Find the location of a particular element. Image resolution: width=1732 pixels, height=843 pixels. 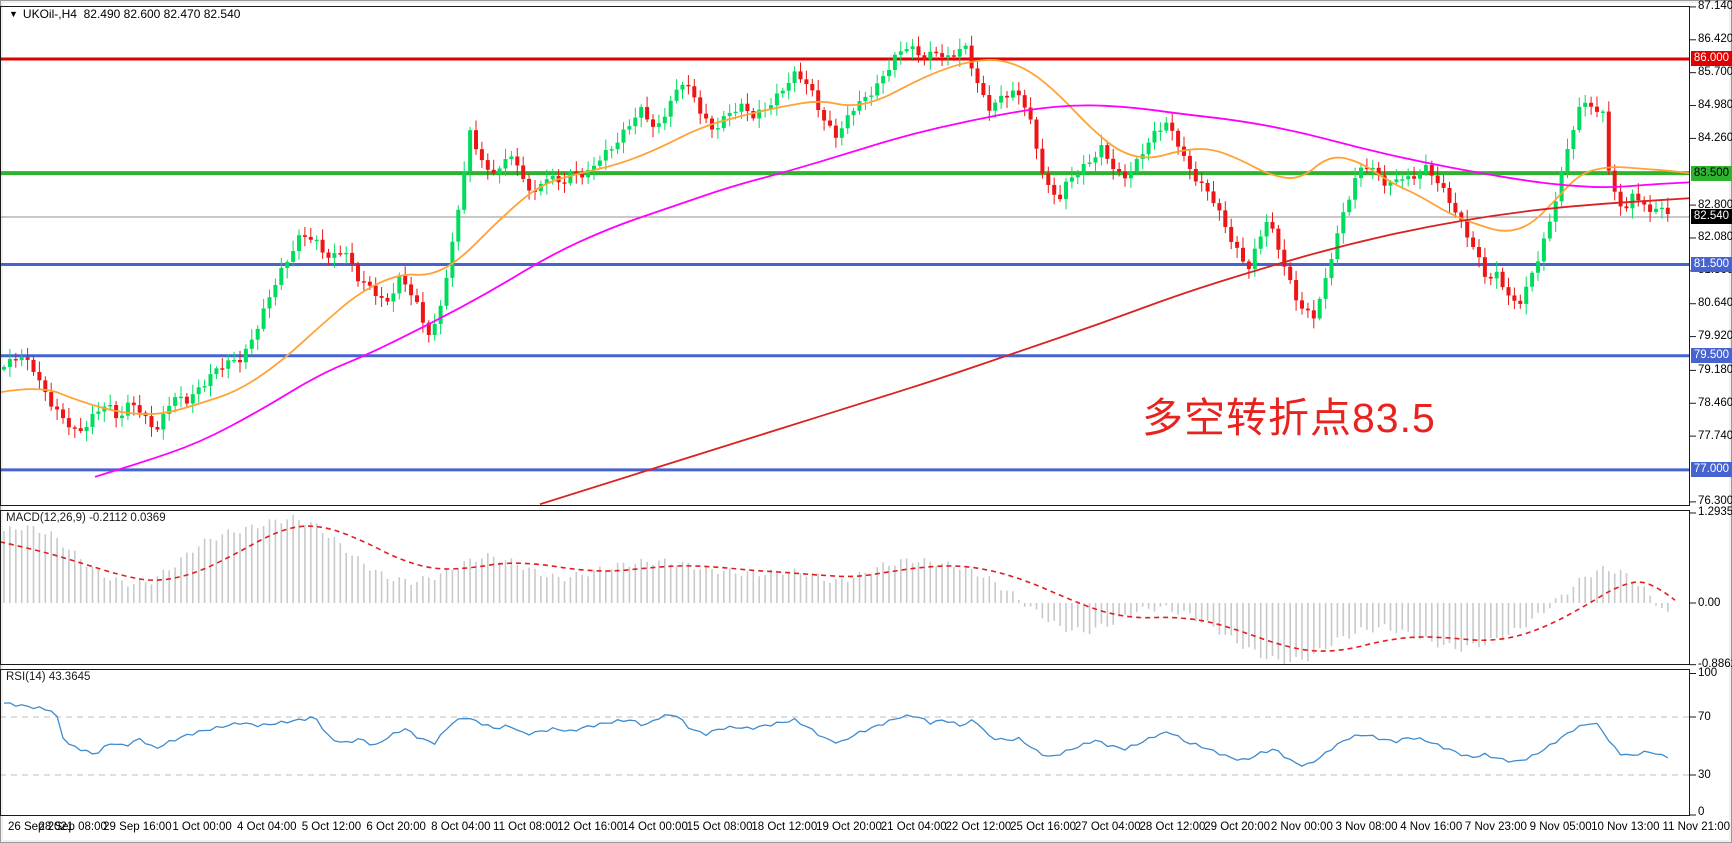

price-badge-83.500: 83.500 is located at coordinates (1711, 173).